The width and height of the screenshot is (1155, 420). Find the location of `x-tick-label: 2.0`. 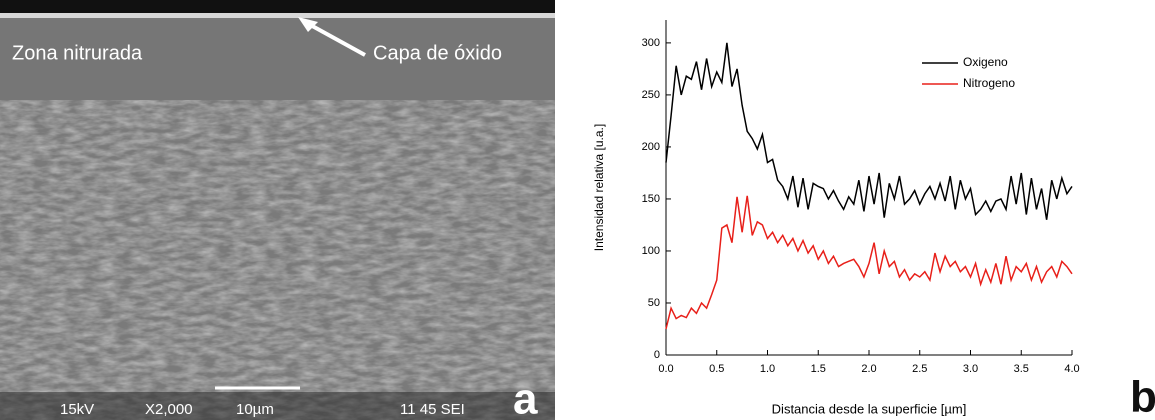

x-tick-label: 2.0 is located at coordinates (868, 369).